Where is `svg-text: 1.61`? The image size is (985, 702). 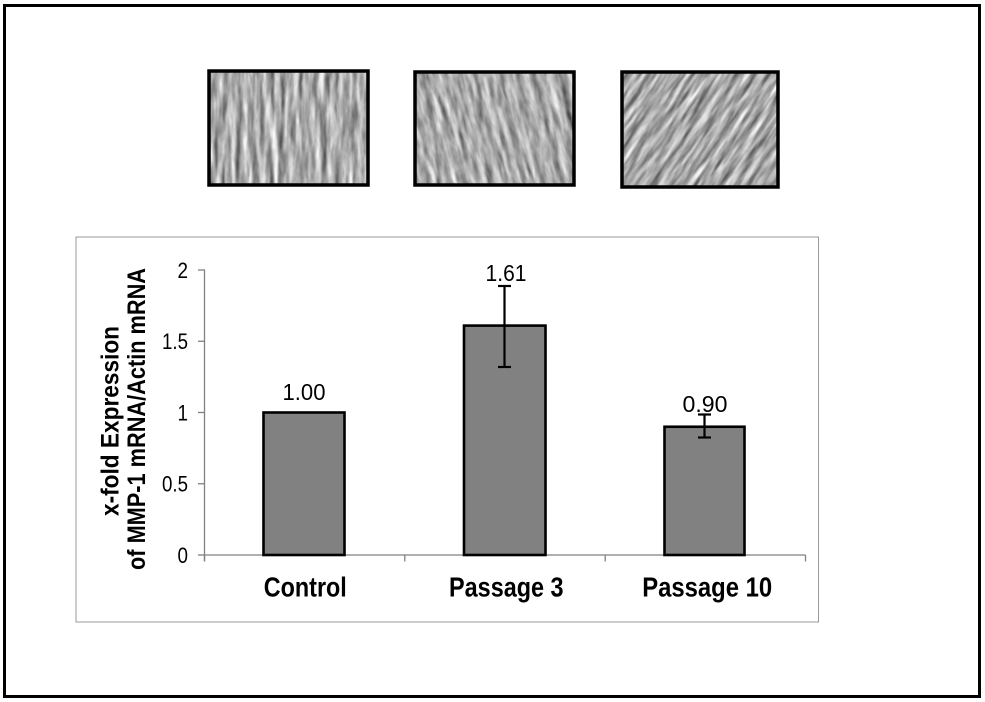 svg-text: 1.61 is located at coordinates (506, 273).